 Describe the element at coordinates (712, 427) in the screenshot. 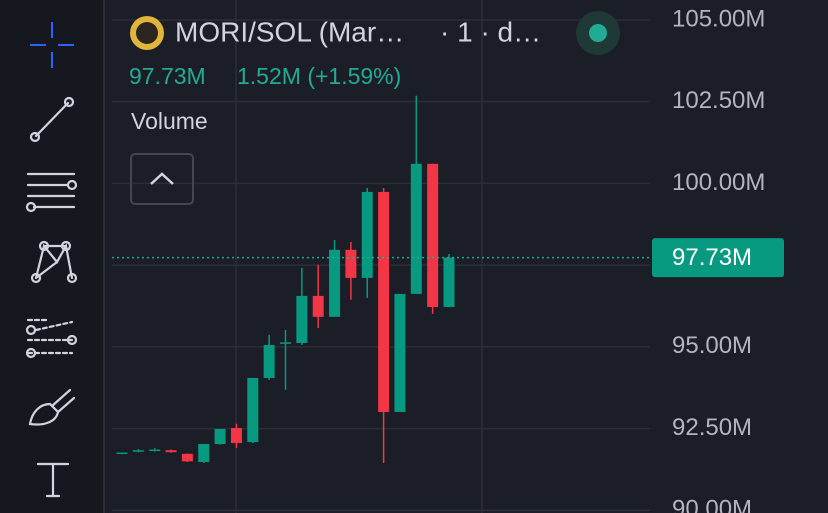

I see `y-tick-label: 92.50M` at that location.